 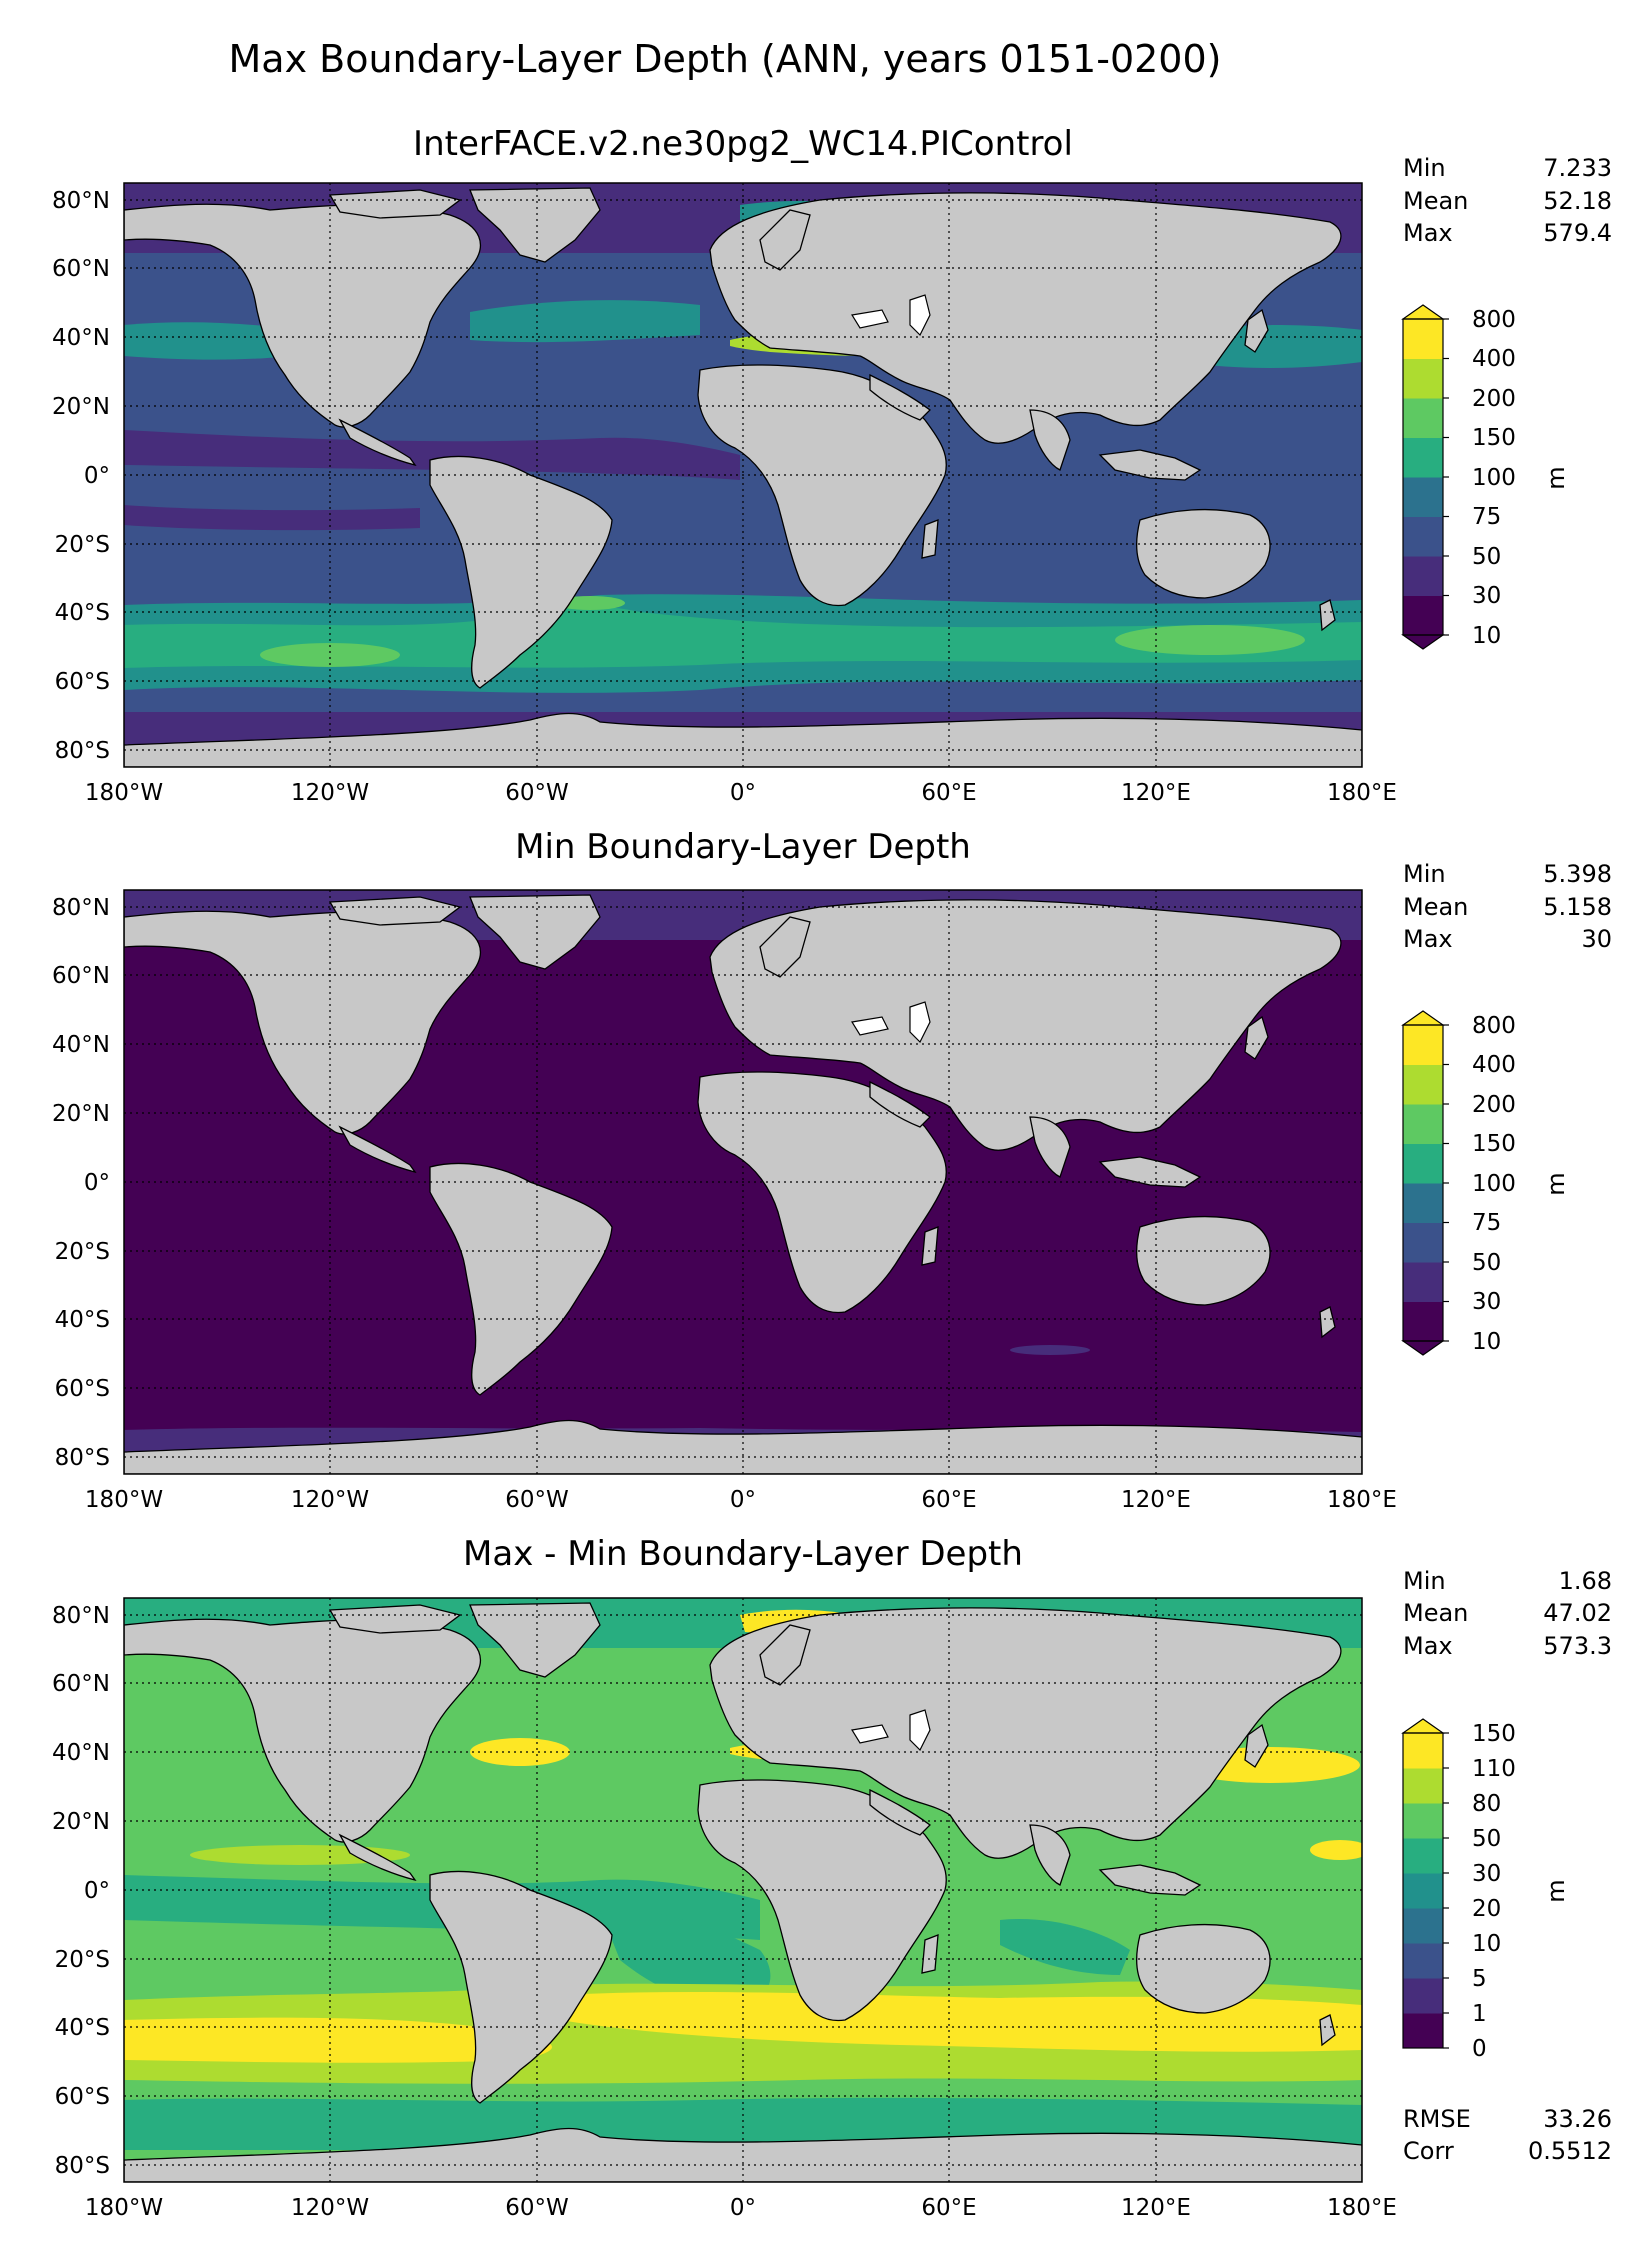 What do you see at coordinates (1479, 1979) in the screenshot?
I see `colorbar-tick-label: 5` at bounding box center [1479, 1979].